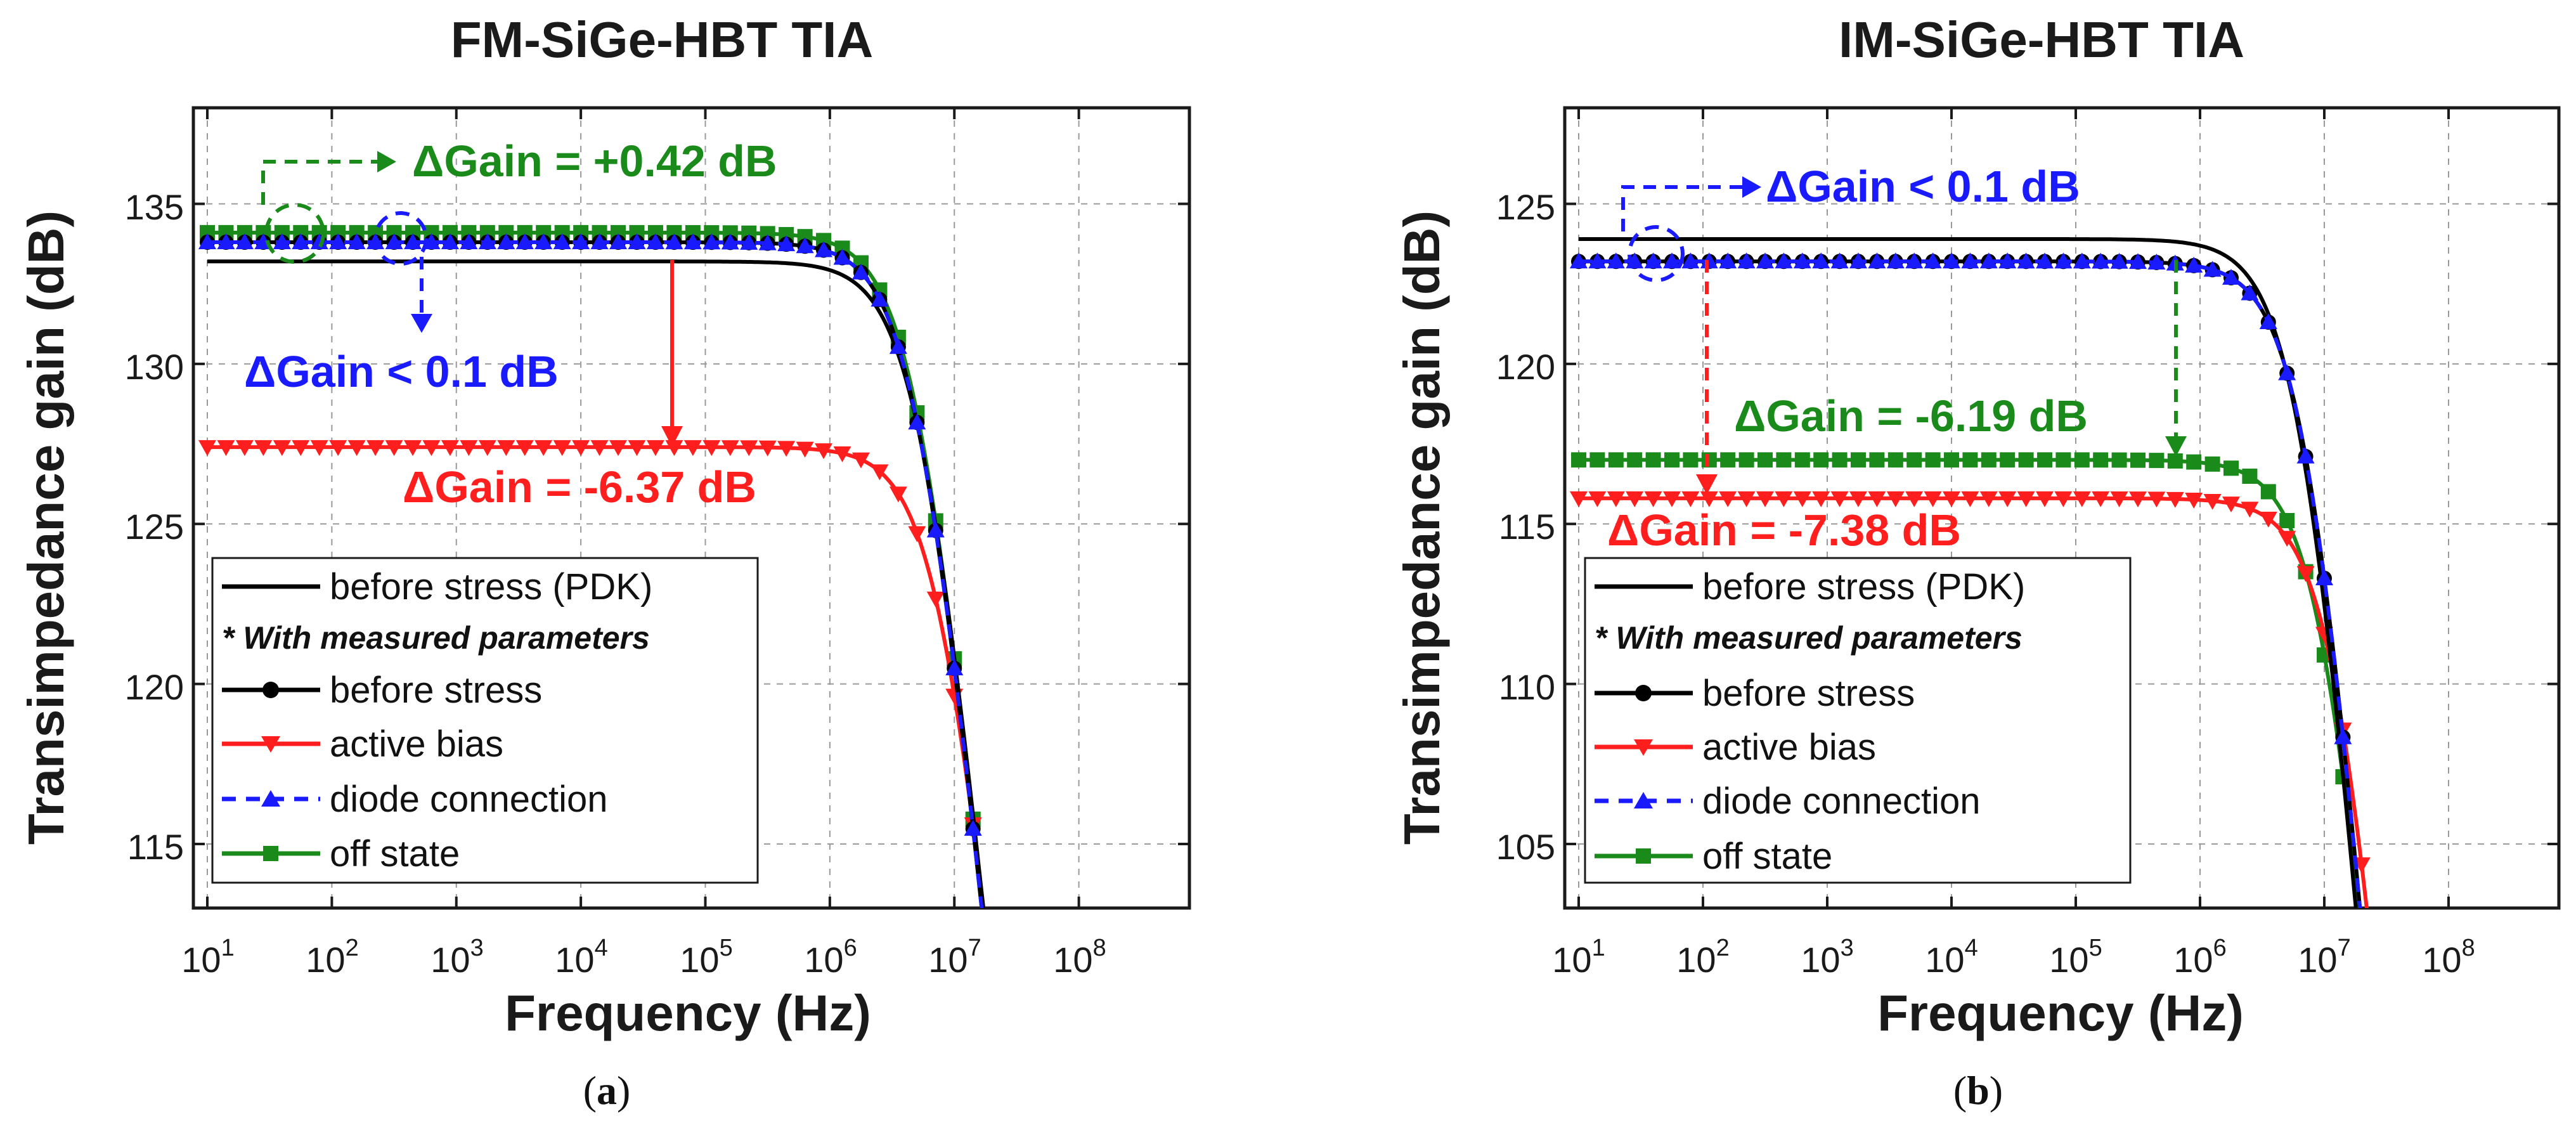 This screenshot has width=2576, height=1123. What do you see at coordinates (579, 487) in the screenshot?
I see `annotation-label: ΔGain = -6.37 dB` at bounding box center [579, 487].